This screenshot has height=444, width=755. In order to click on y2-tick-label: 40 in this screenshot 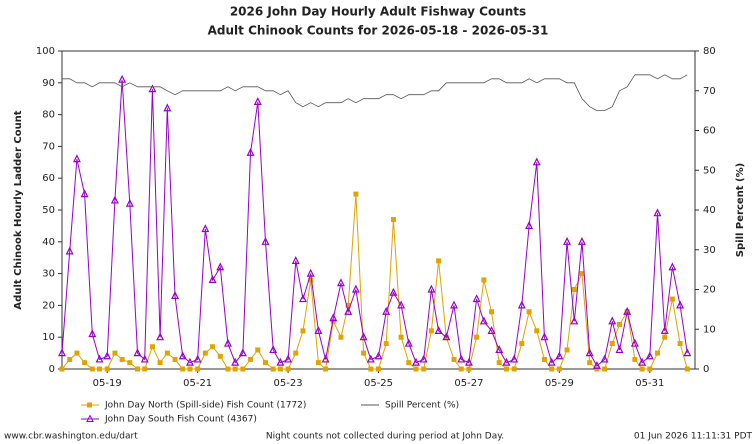, I will do `click(709, 210)`.